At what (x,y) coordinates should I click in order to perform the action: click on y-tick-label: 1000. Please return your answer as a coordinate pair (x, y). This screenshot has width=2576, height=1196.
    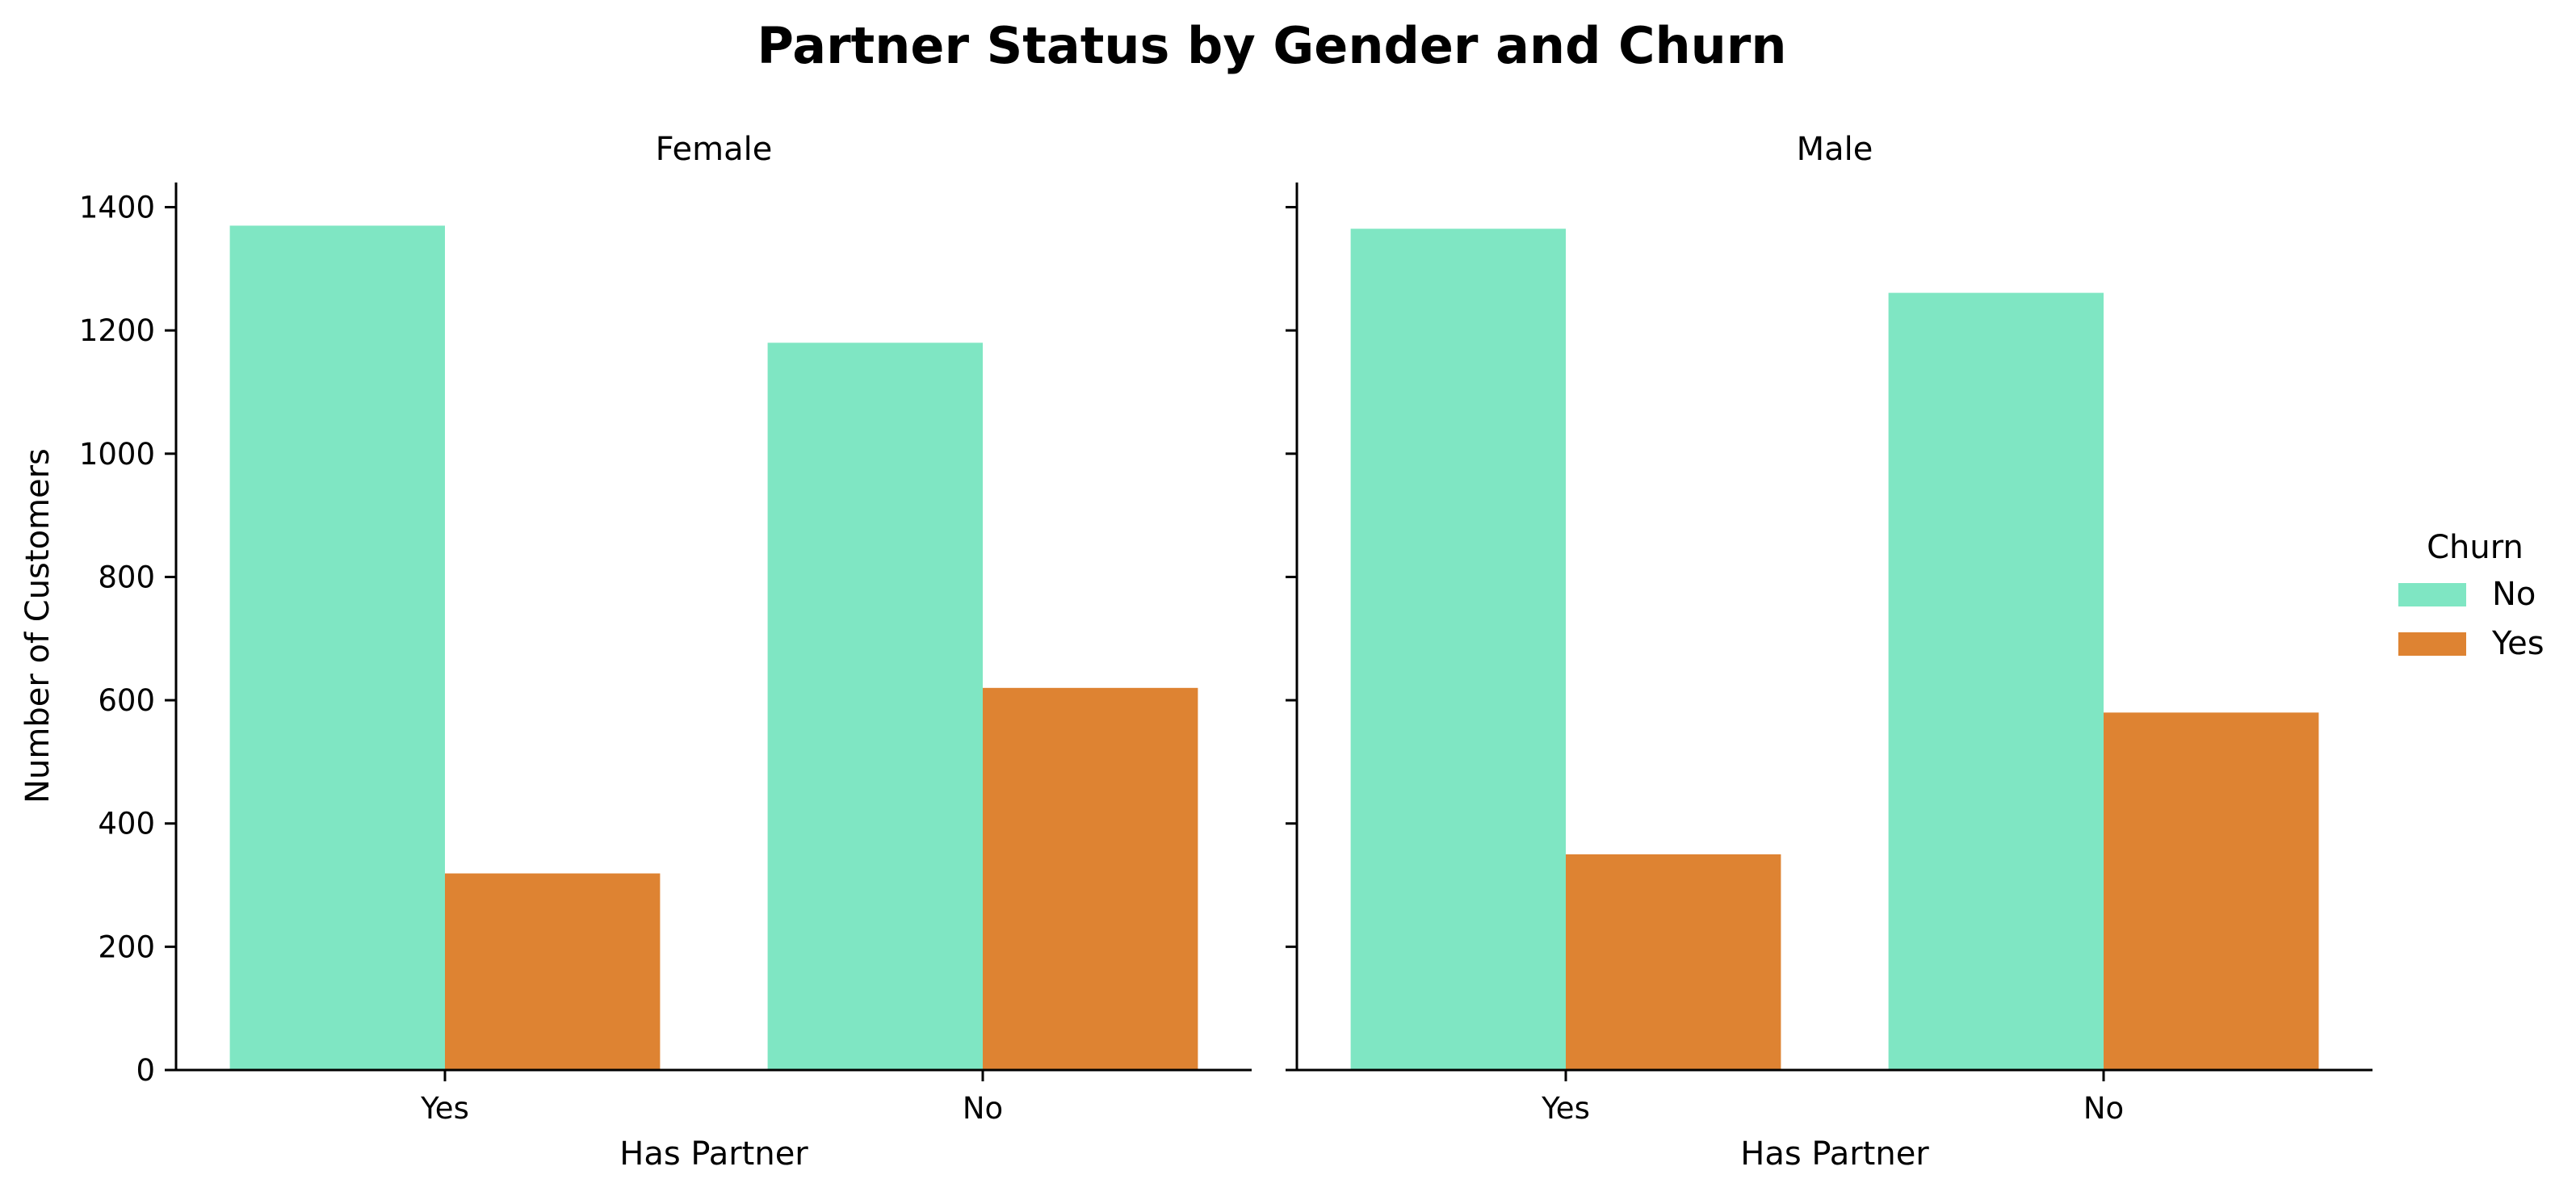
    Looking at the image, I should click on (117, 454).